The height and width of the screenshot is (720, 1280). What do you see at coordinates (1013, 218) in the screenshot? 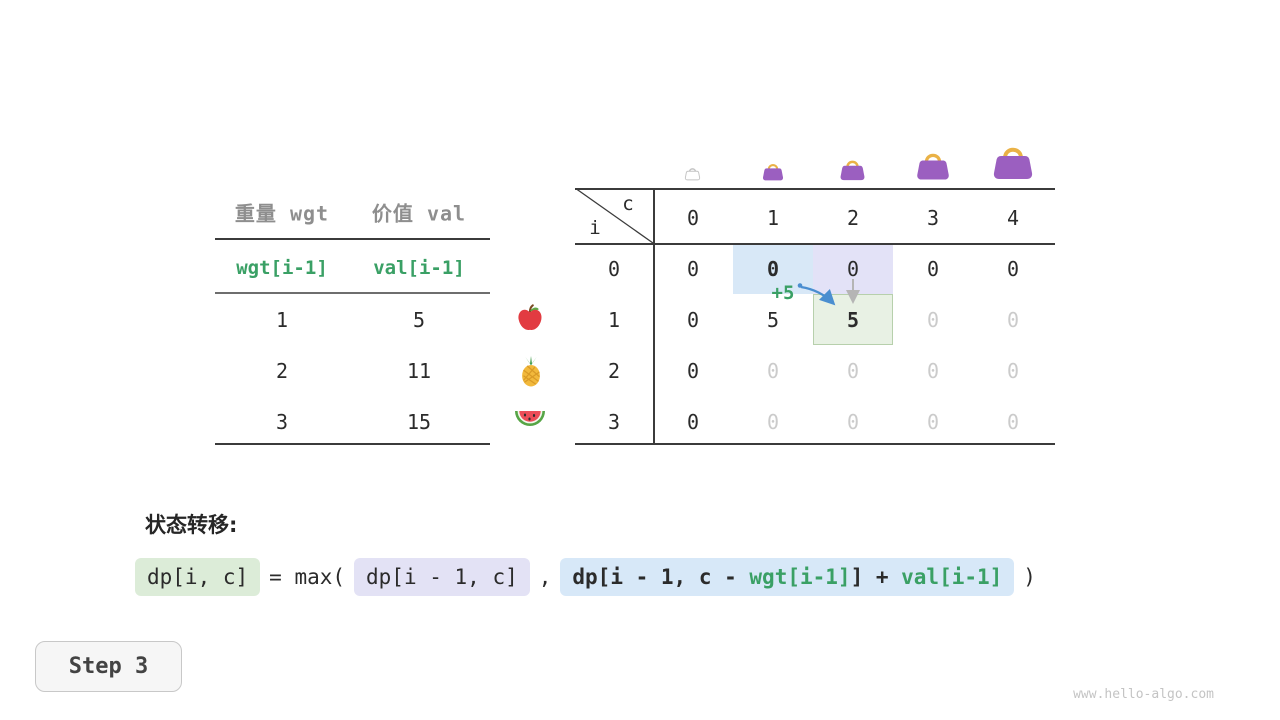
I see `dp-col-header: 4` at bounding box center [1013, 218].